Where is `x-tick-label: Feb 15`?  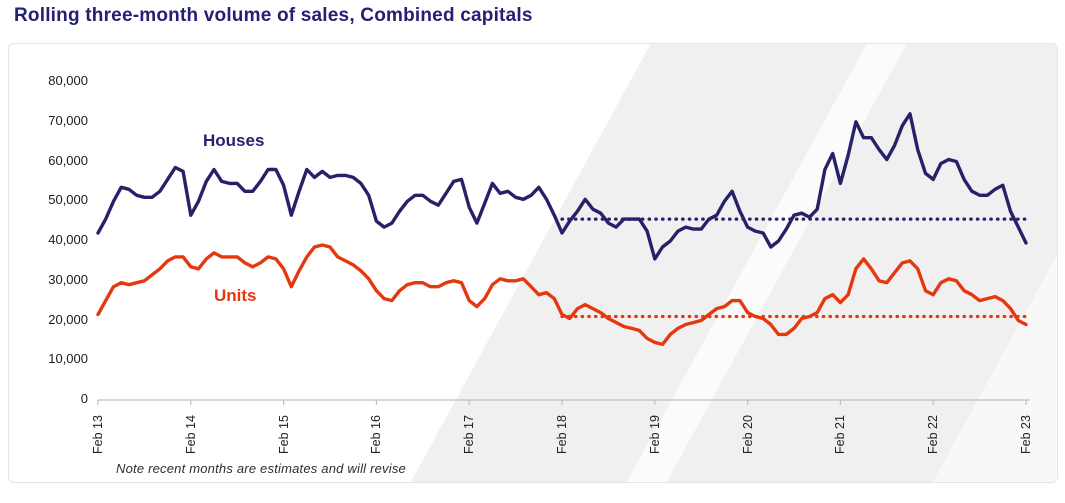
x-tick-label: Feb 15 is located at coordinates (283, 434).